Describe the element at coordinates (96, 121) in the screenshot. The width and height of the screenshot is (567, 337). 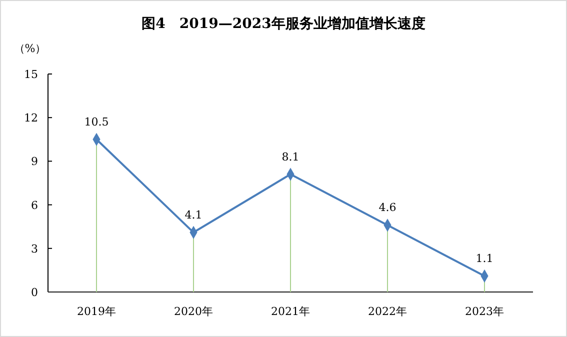
I see `data-label: 10.5` at that location.